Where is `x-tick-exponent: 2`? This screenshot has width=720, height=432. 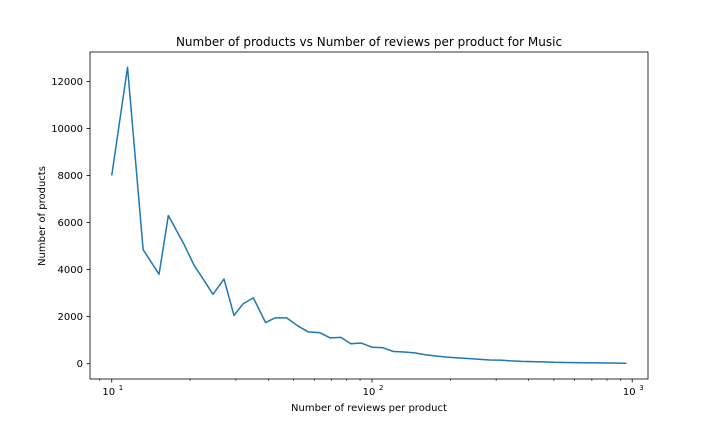 x-tick-exponent: 2 is located at coordinates (381, 388).